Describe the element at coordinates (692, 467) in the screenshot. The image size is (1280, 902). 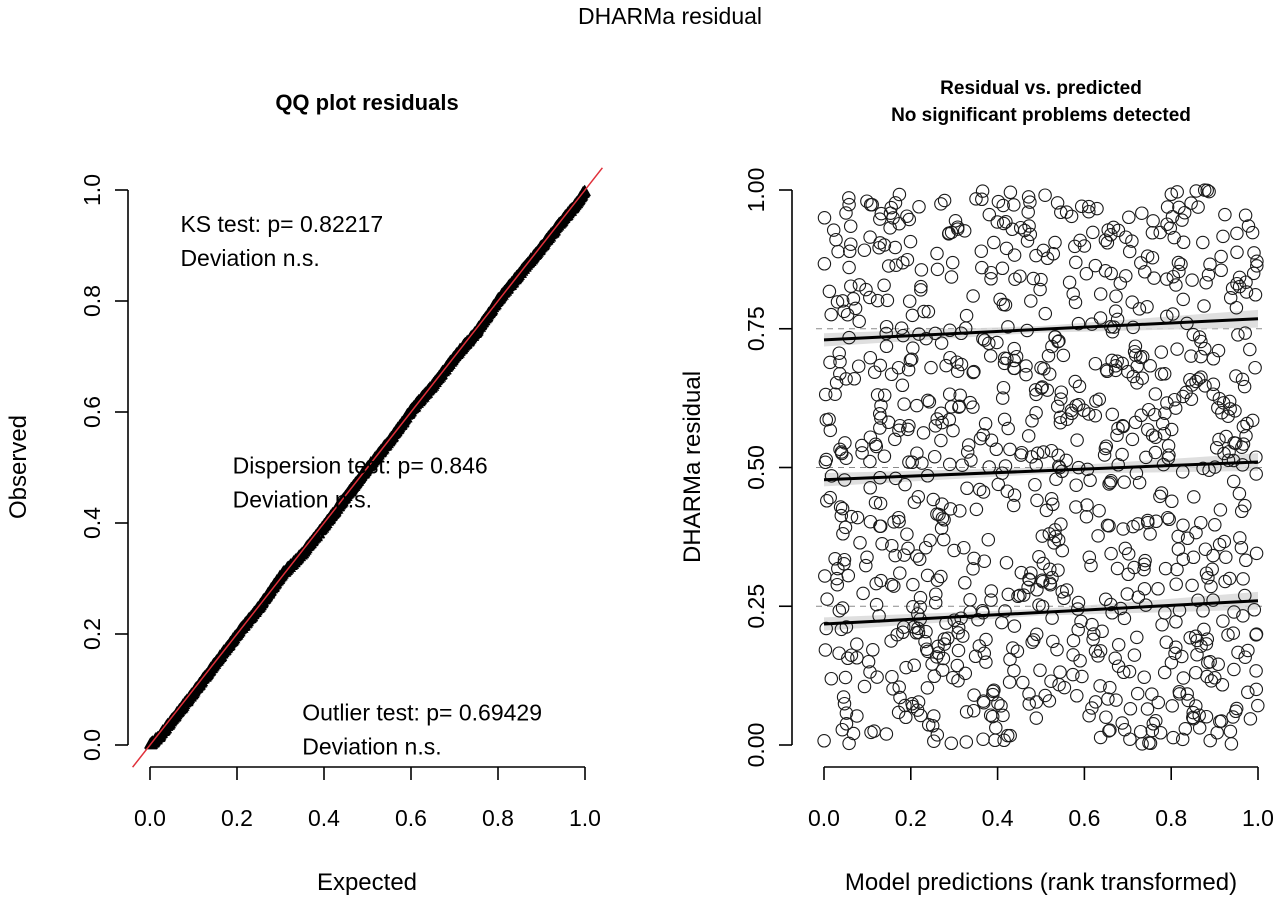
I see `residual-y-axis-label: DHARMa residual` at that location.